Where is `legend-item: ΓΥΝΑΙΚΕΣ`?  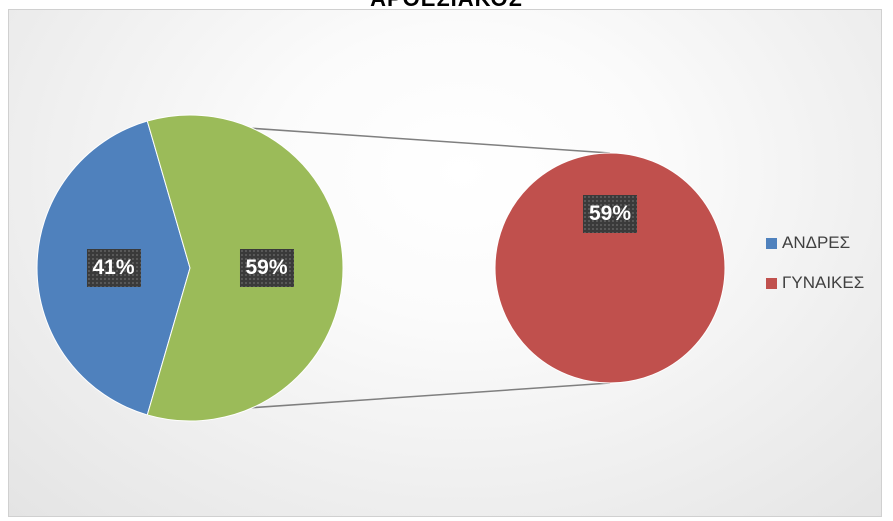 legend-item: ΓΥΝΑΙΚΕΣ is located at coordinates (815, 283).